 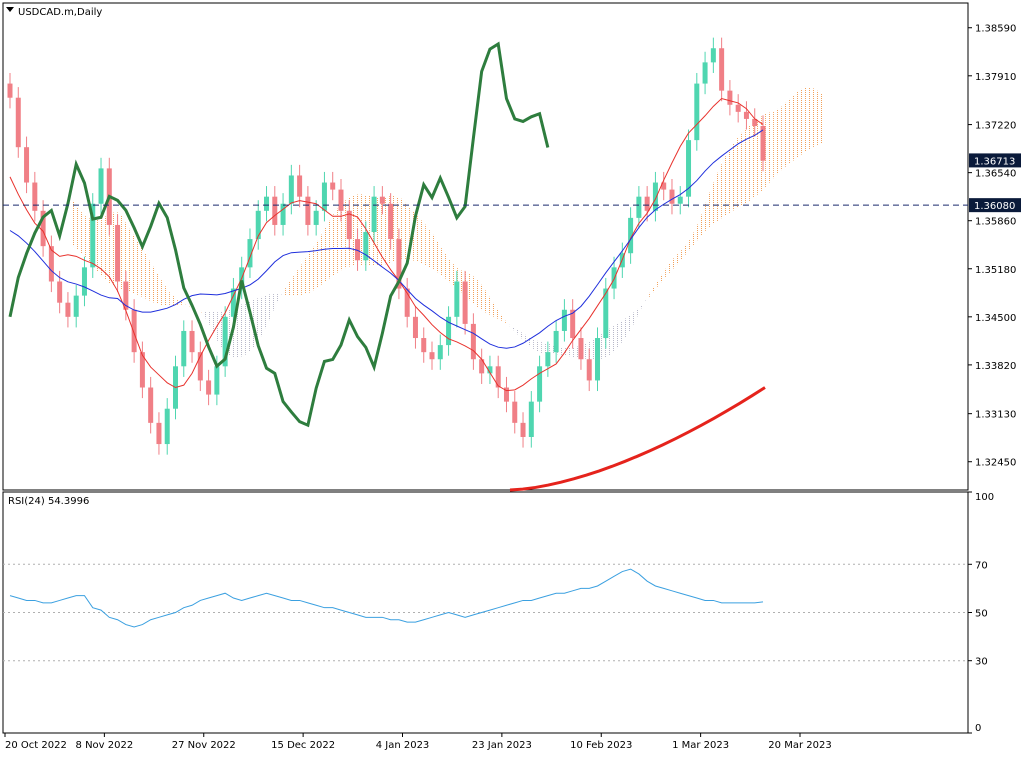 What do you see at coordinates (995, 270) in the screenshot?
I see `price-tick-label: 1.35180` at bounding box center [995, 270].